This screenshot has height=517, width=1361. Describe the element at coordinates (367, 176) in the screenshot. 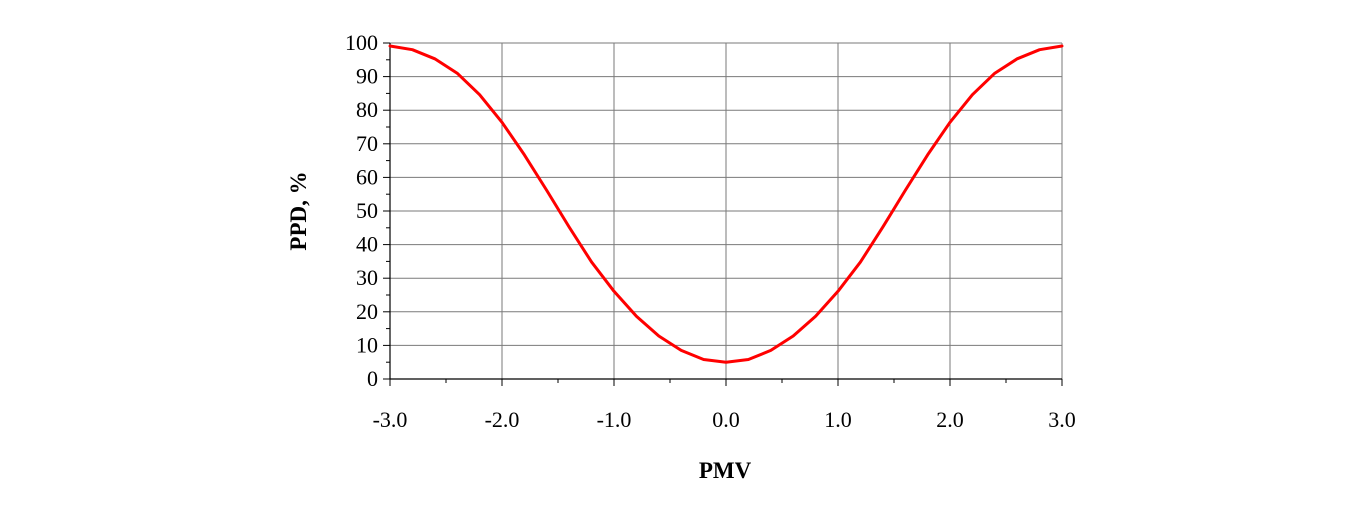

I see `y-tick-label-60: 60` at that location.